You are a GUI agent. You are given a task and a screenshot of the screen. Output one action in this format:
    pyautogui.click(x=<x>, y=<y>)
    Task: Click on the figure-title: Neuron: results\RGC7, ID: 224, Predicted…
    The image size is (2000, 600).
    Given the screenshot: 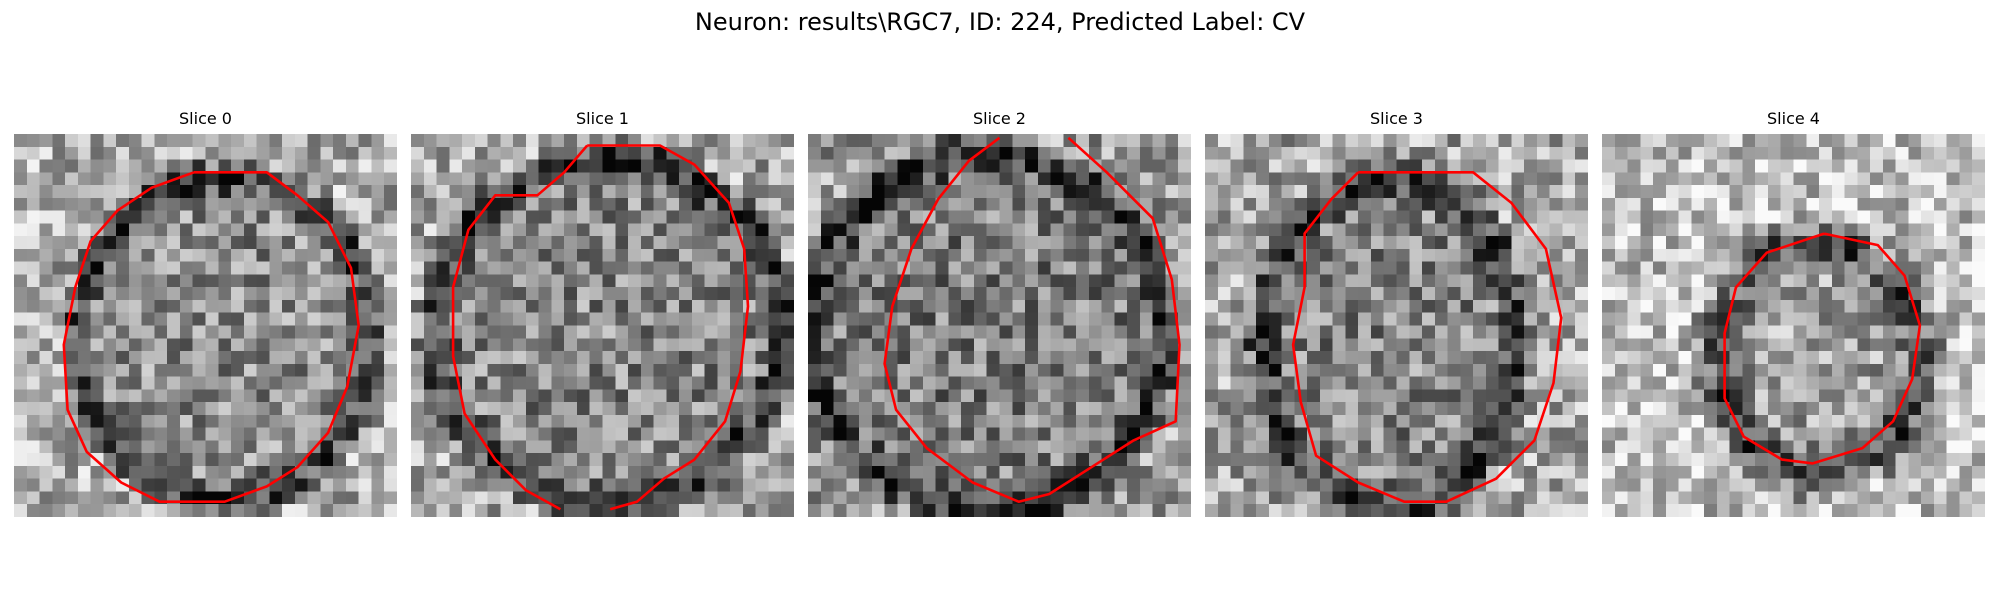 What is the action you would take?
    pyautogui.click(x=1000, y=22)
    